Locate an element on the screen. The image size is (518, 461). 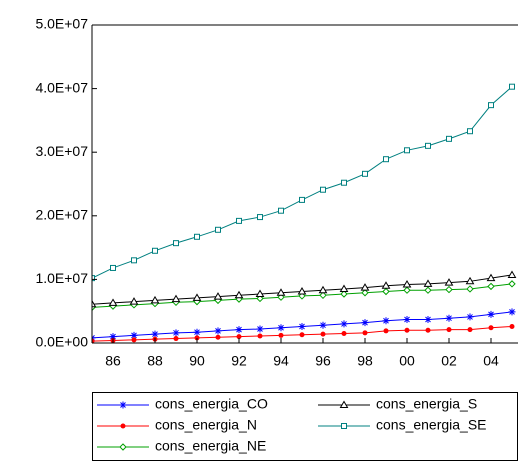
x-tick-label: 04 is located at coordinates (491, 361).